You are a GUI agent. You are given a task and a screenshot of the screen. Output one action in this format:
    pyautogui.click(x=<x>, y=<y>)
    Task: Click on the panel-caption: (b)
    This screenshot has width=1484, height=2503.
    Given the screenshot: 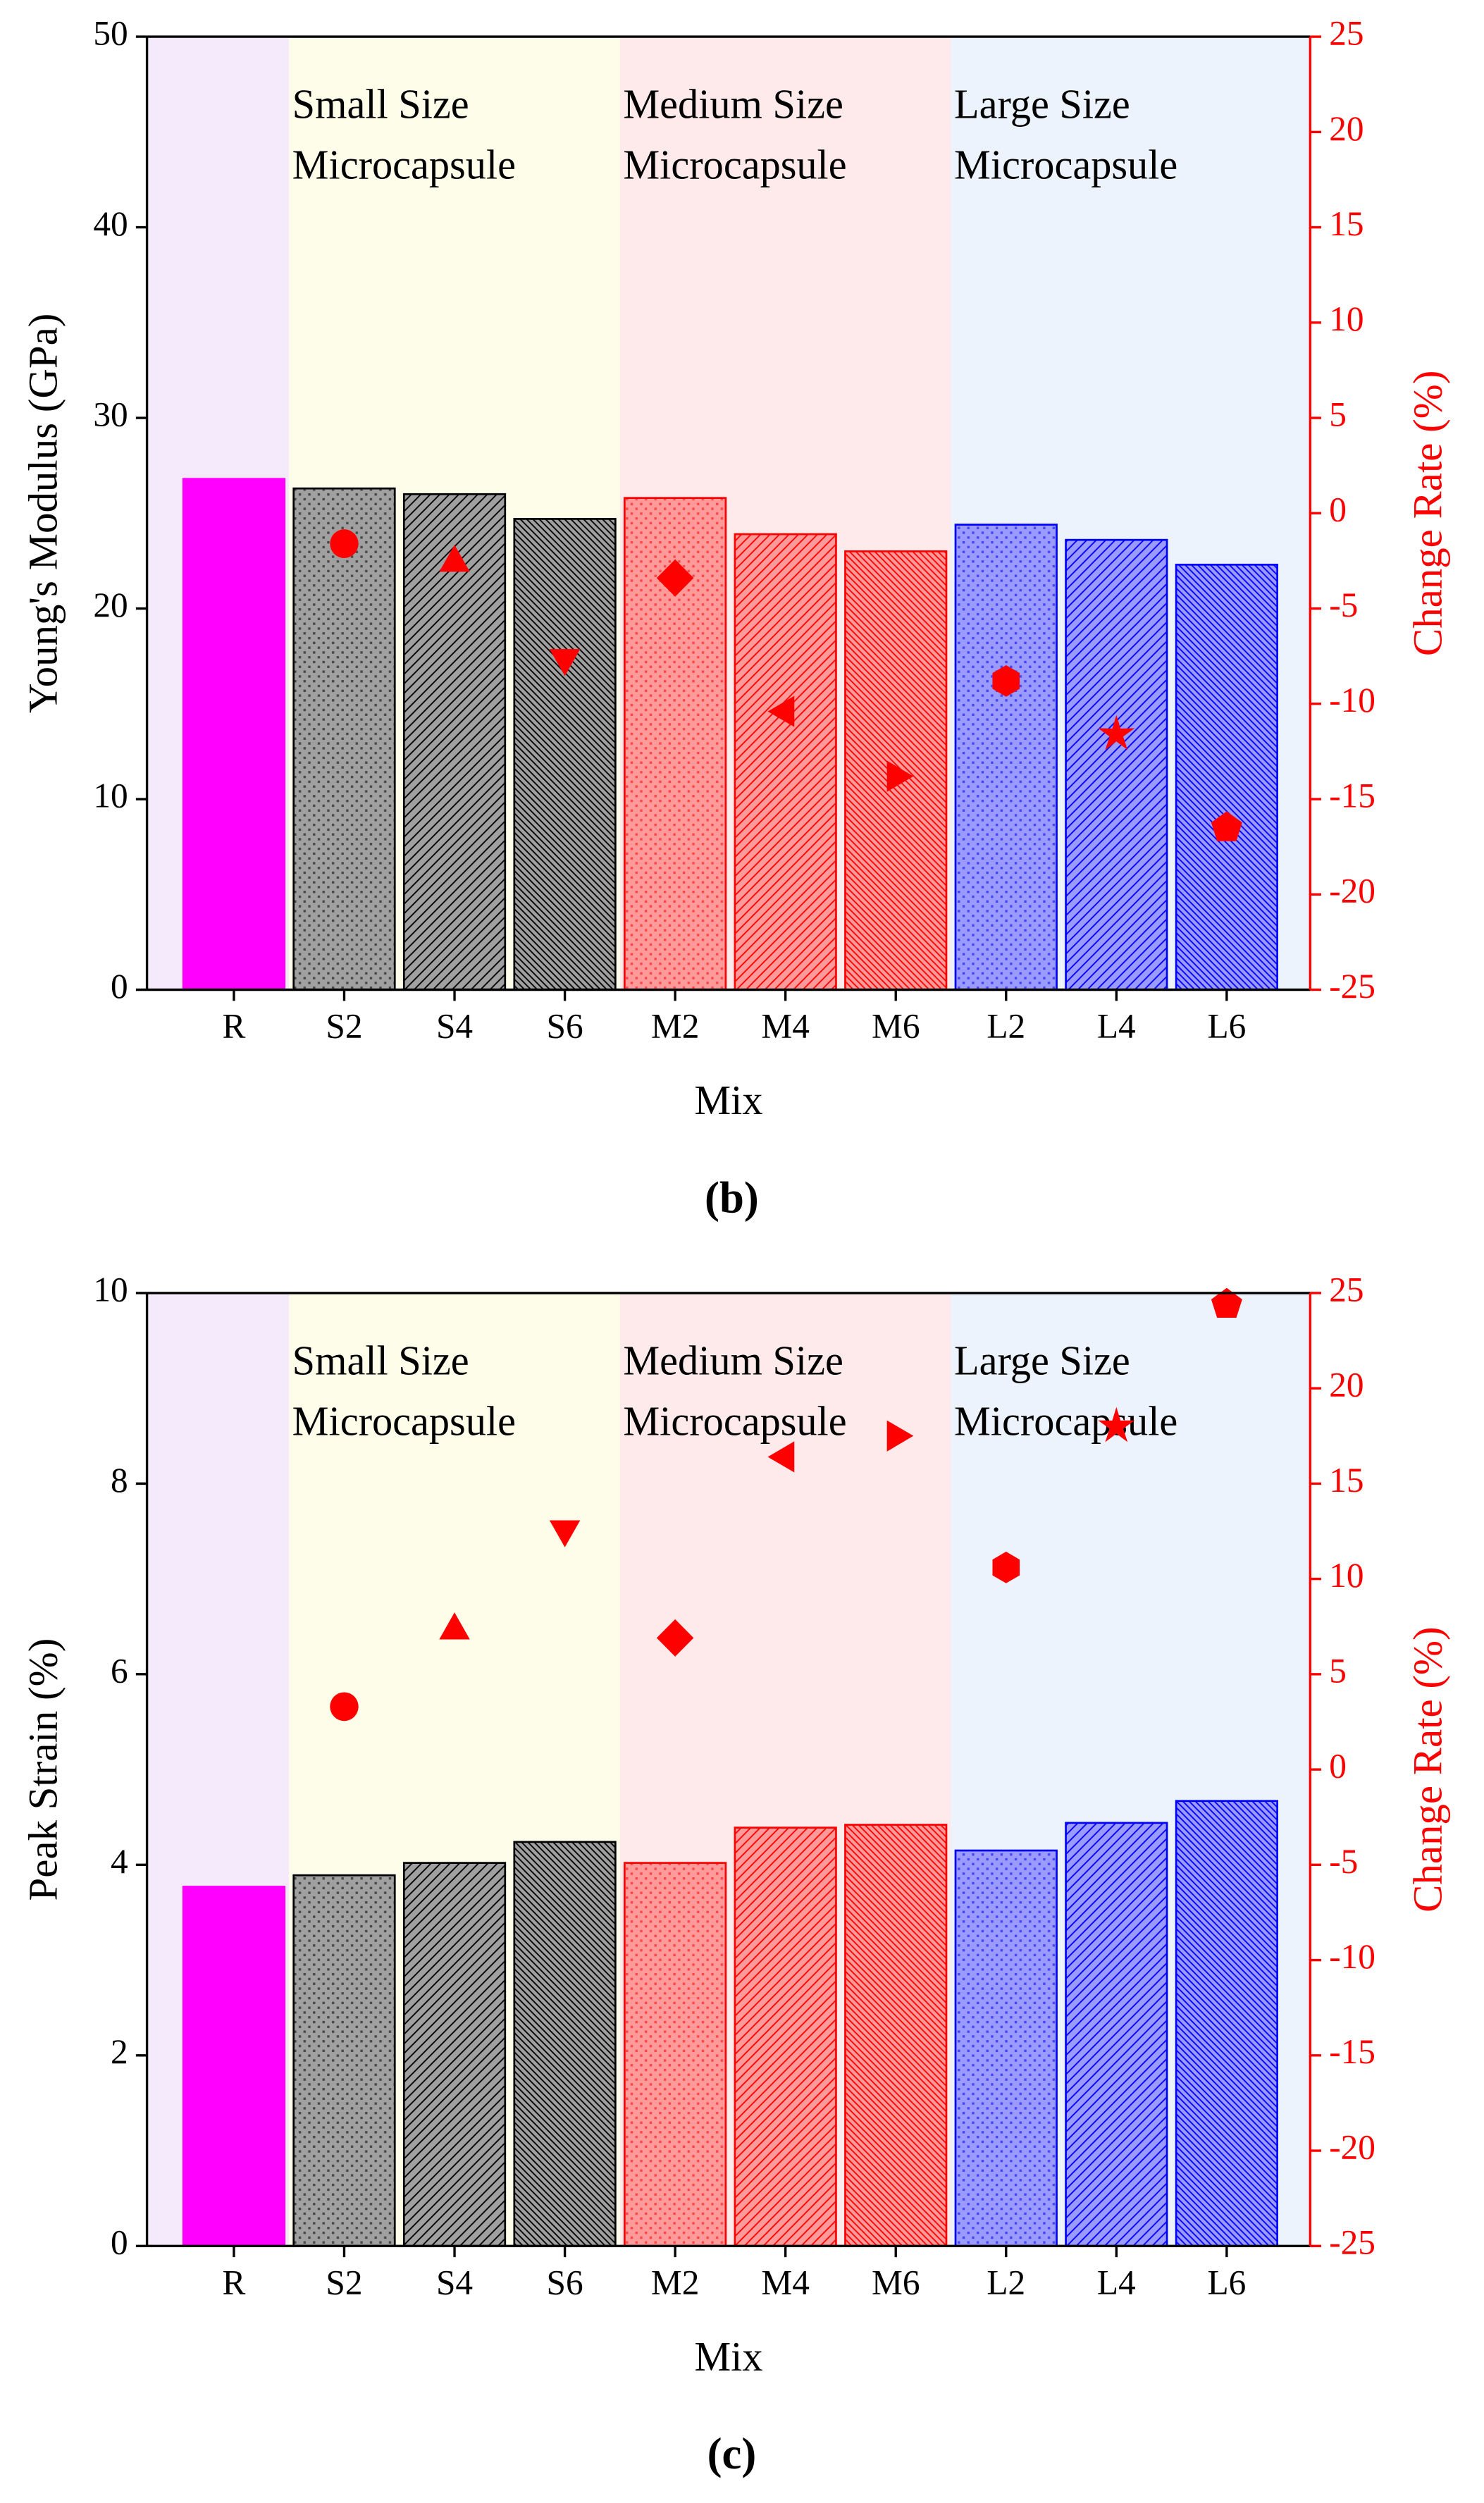 What is the action you would take?
    pyautogui.click(x=732, y=1197)
    